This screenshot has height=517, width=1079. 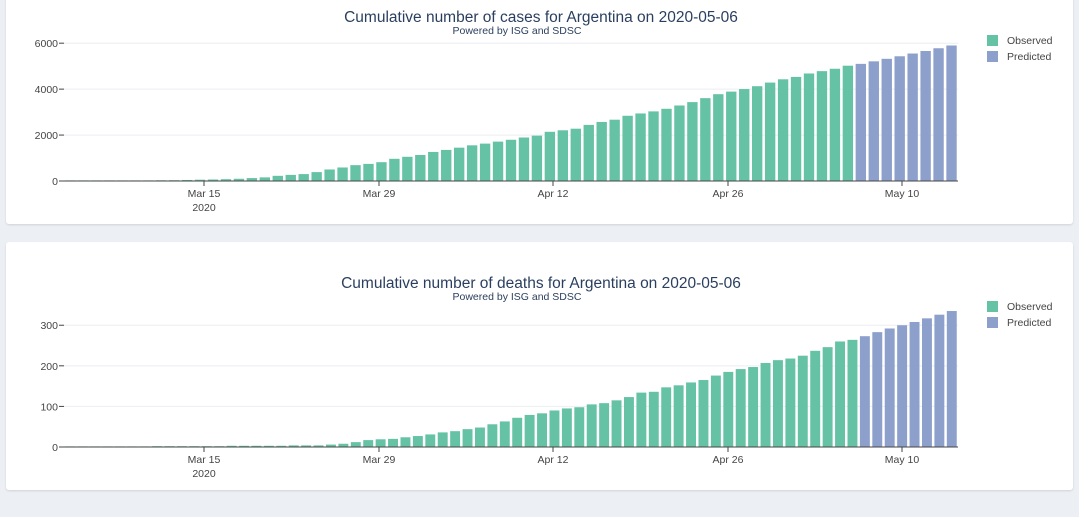 I want to click on cases-legend-item-observed: Observed, so click(x=1020, y=41).